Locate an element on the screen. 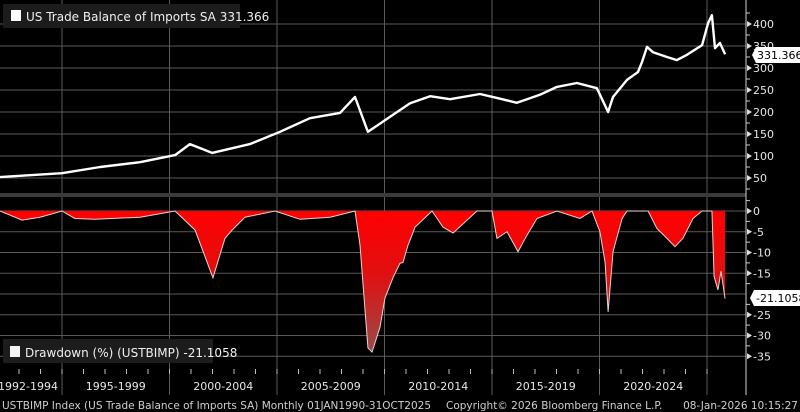  last-value-top: 331.366 is located at coordinates (778, 55).